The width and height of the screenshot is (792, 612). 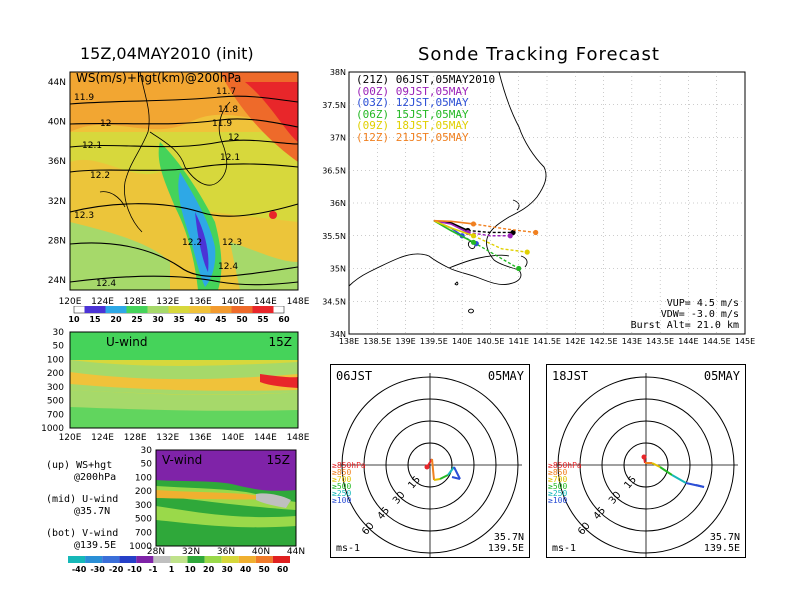 I want to click on x-tick-label: 28N, so click(x=156, y=552).